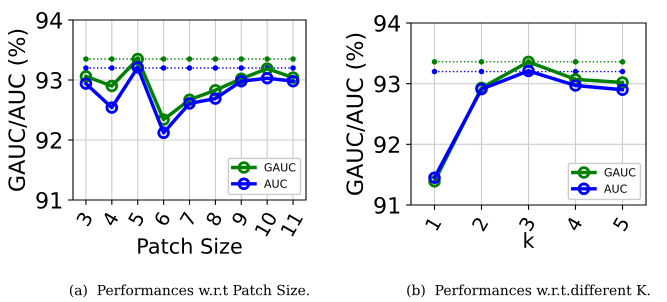  Describe the element at coordinates (188, 218) in the screenshot. I see `x-tick-label: 7` at that location.